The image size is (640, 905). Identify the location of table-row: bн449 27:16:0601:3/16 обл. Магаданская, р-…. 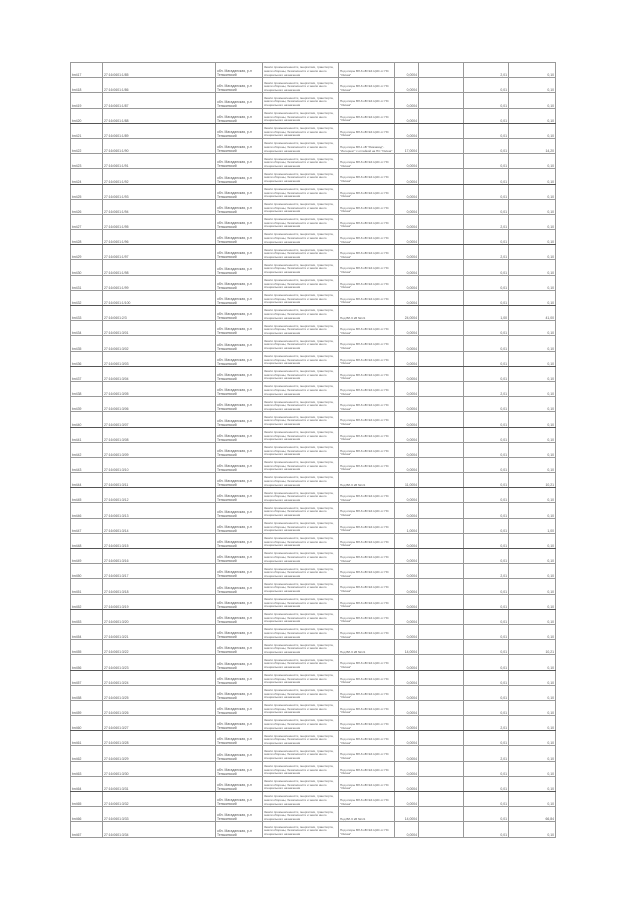
(313, 556).